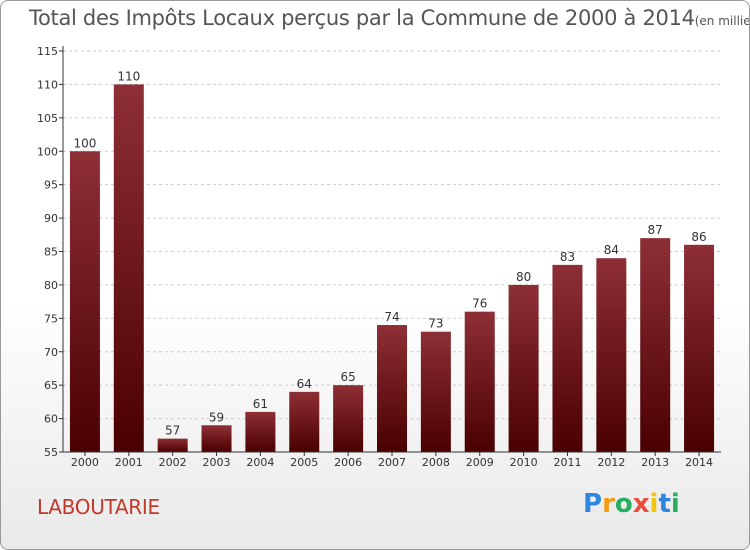 The width and height of the screenshot is (750, 550). Describe the element at coordinates (173, 462) in the screenshot. I see `x-tick-label: 2002` at that location.